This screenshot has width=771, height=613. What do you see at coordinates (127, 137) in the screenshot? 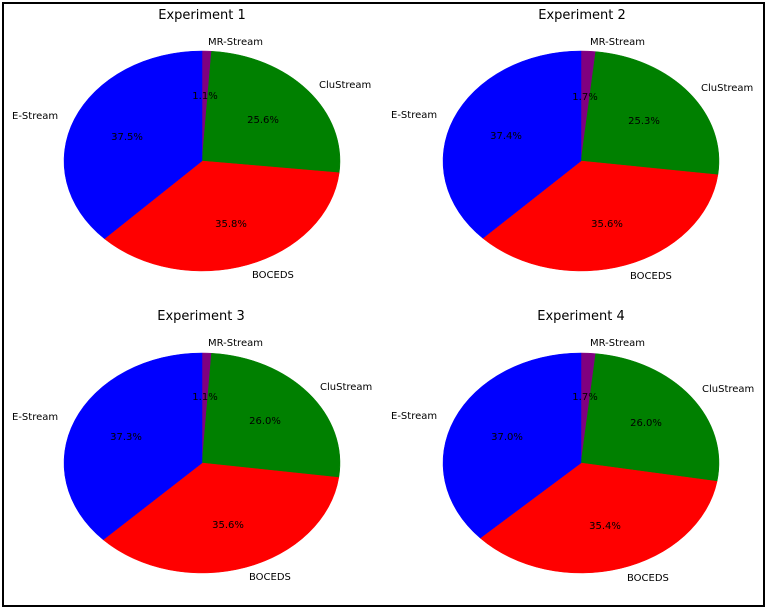
I see `slice-pct-e-stream: 37.5%` at bounding box center [127, 137].